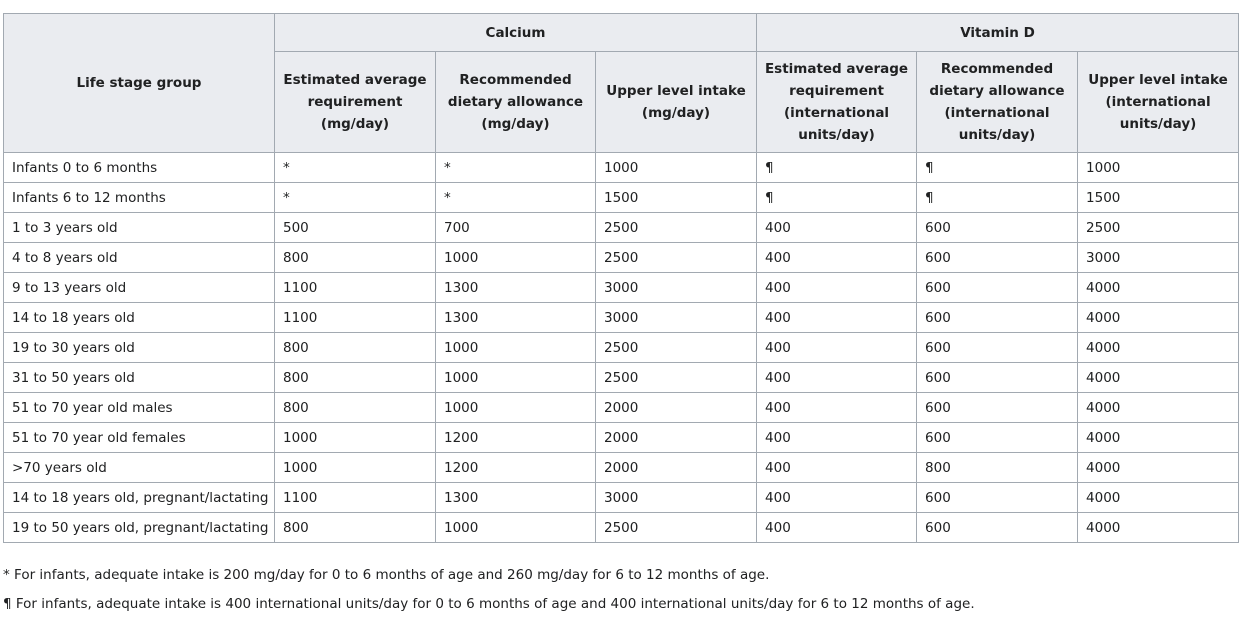  What do you see at coordinates (1158, 257) in the screenshot?
I see `vitamin-d-ul-cell: 3000` at bounding box center [1158, 257].